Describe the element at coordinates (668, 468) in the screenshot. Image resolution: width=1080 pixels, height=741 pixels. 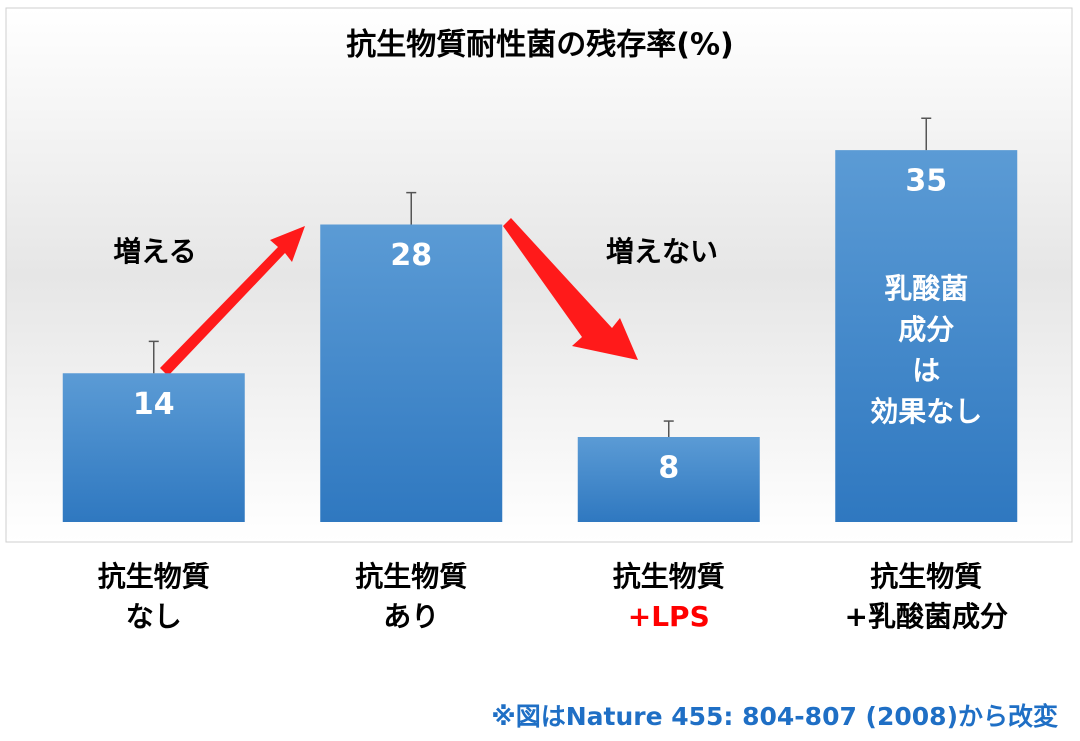
I see `value-label: 8` at that location.